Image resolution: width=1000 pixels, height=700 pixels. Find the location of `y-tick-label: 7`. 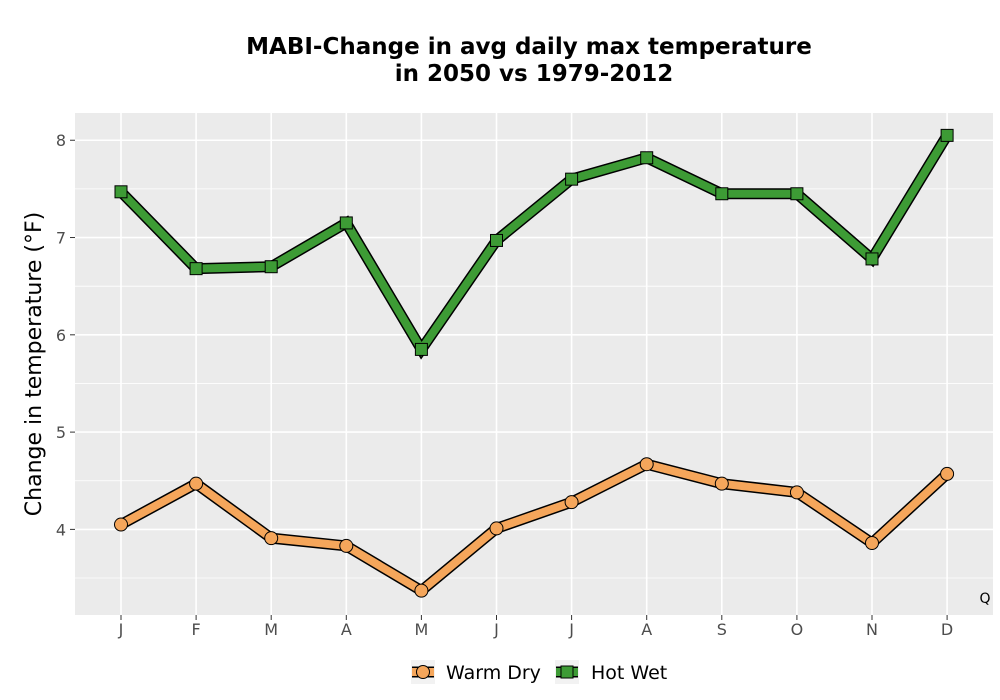

y-tick-label: 7 is located at coordinates (61, 238).